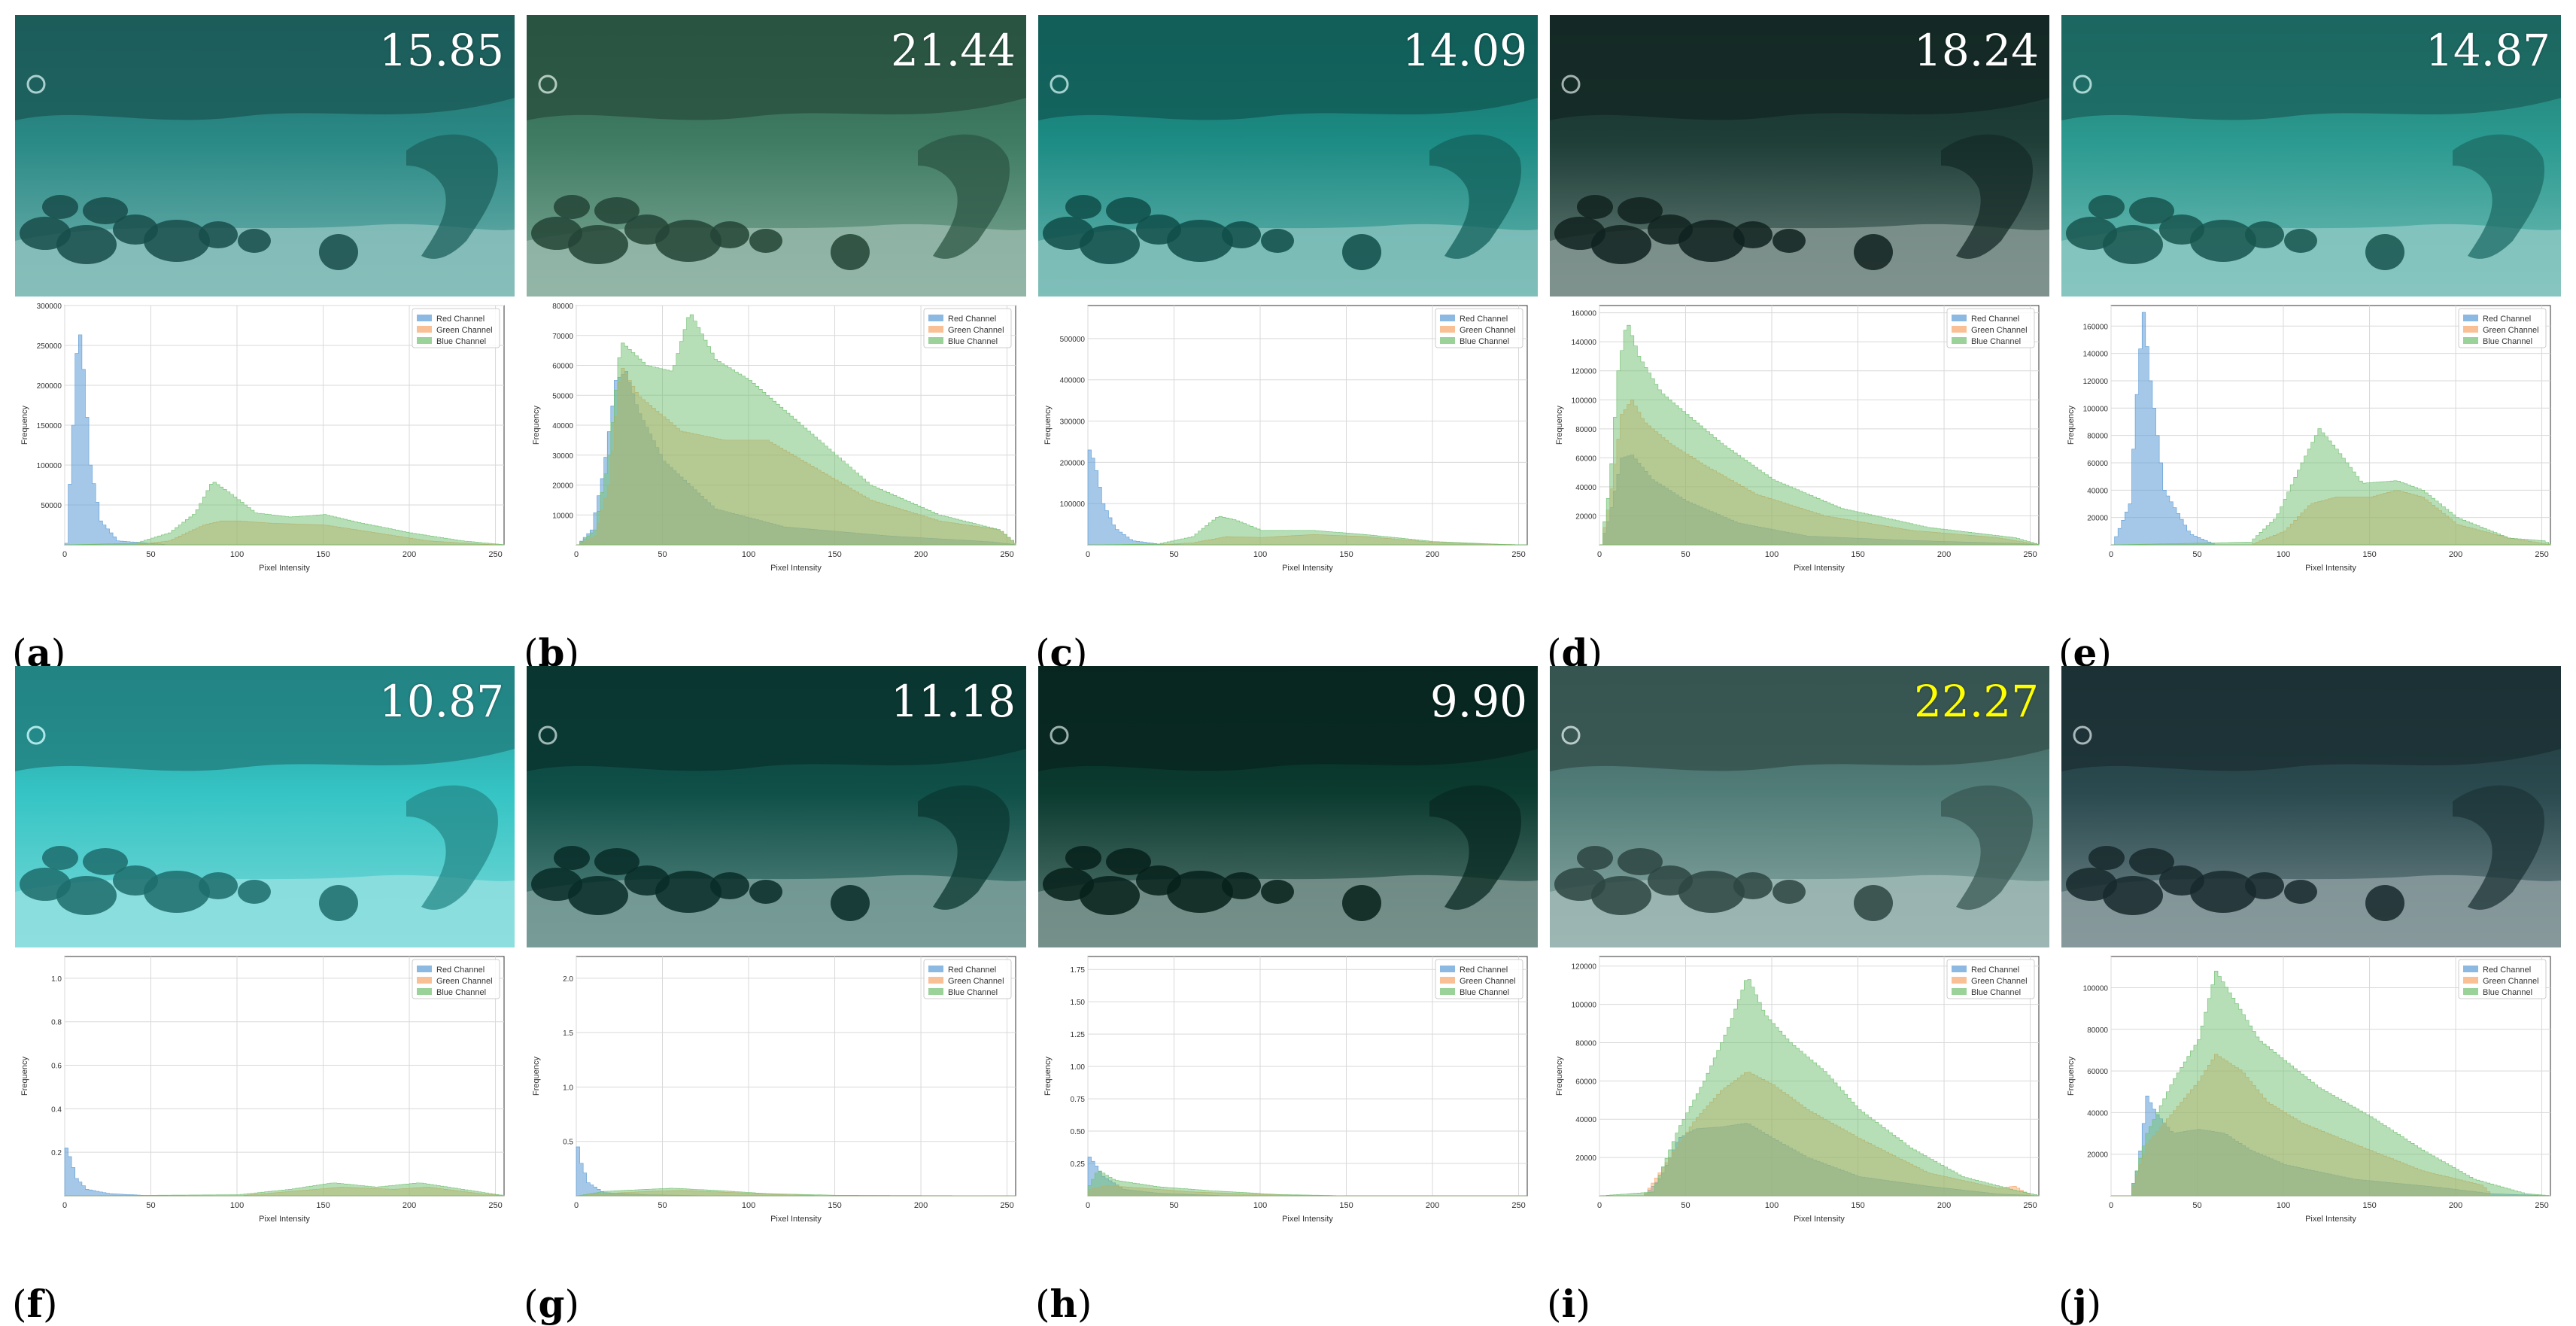  I want to click on y-tick-label: 0.6, so click(56, 1067).